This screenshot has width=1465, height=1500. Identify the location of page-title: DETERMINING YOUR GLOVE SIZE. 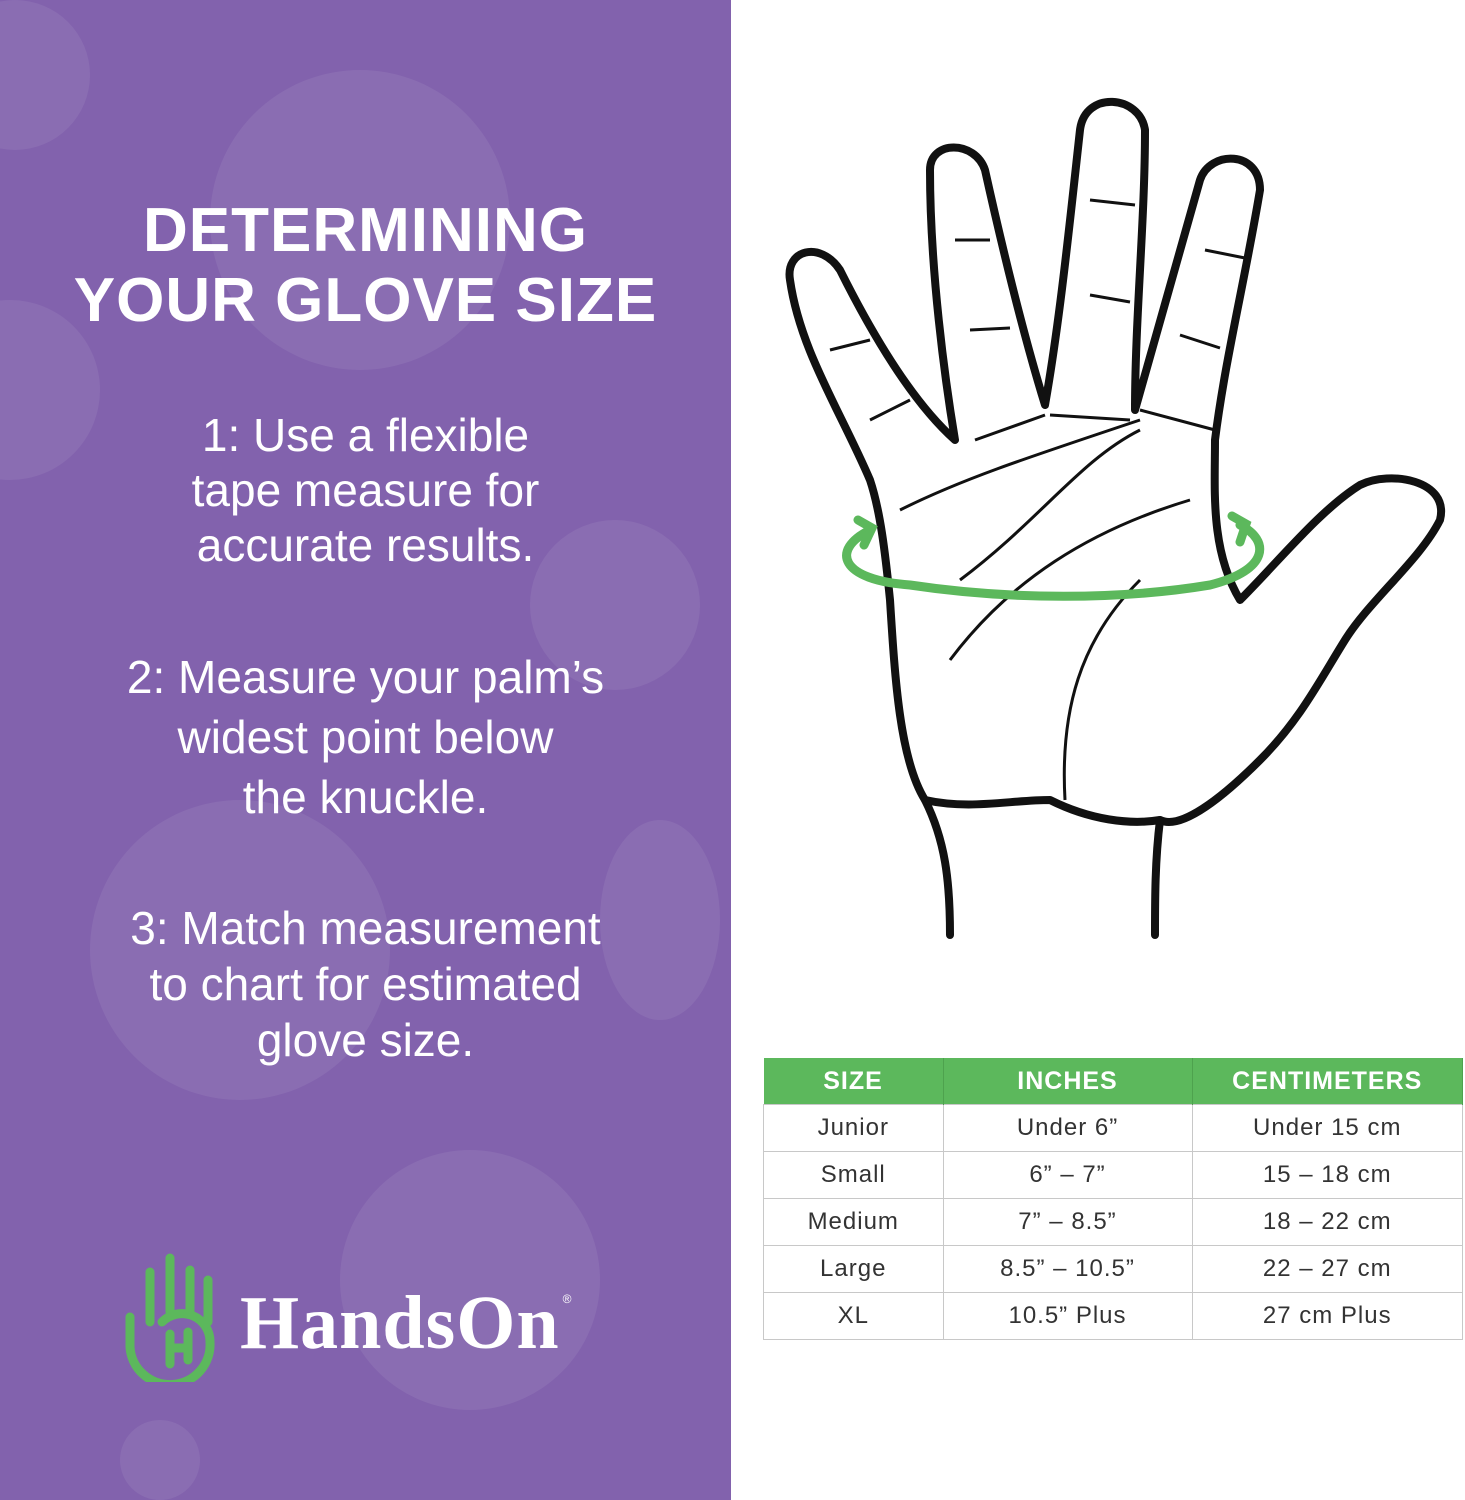
(365, 266).